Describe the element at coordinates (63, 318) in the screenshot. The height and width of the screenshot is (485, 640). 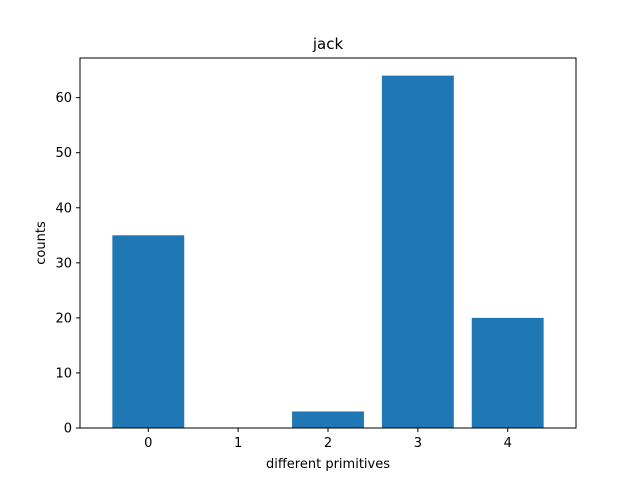
I see `y-tick-label: 20` at that location.